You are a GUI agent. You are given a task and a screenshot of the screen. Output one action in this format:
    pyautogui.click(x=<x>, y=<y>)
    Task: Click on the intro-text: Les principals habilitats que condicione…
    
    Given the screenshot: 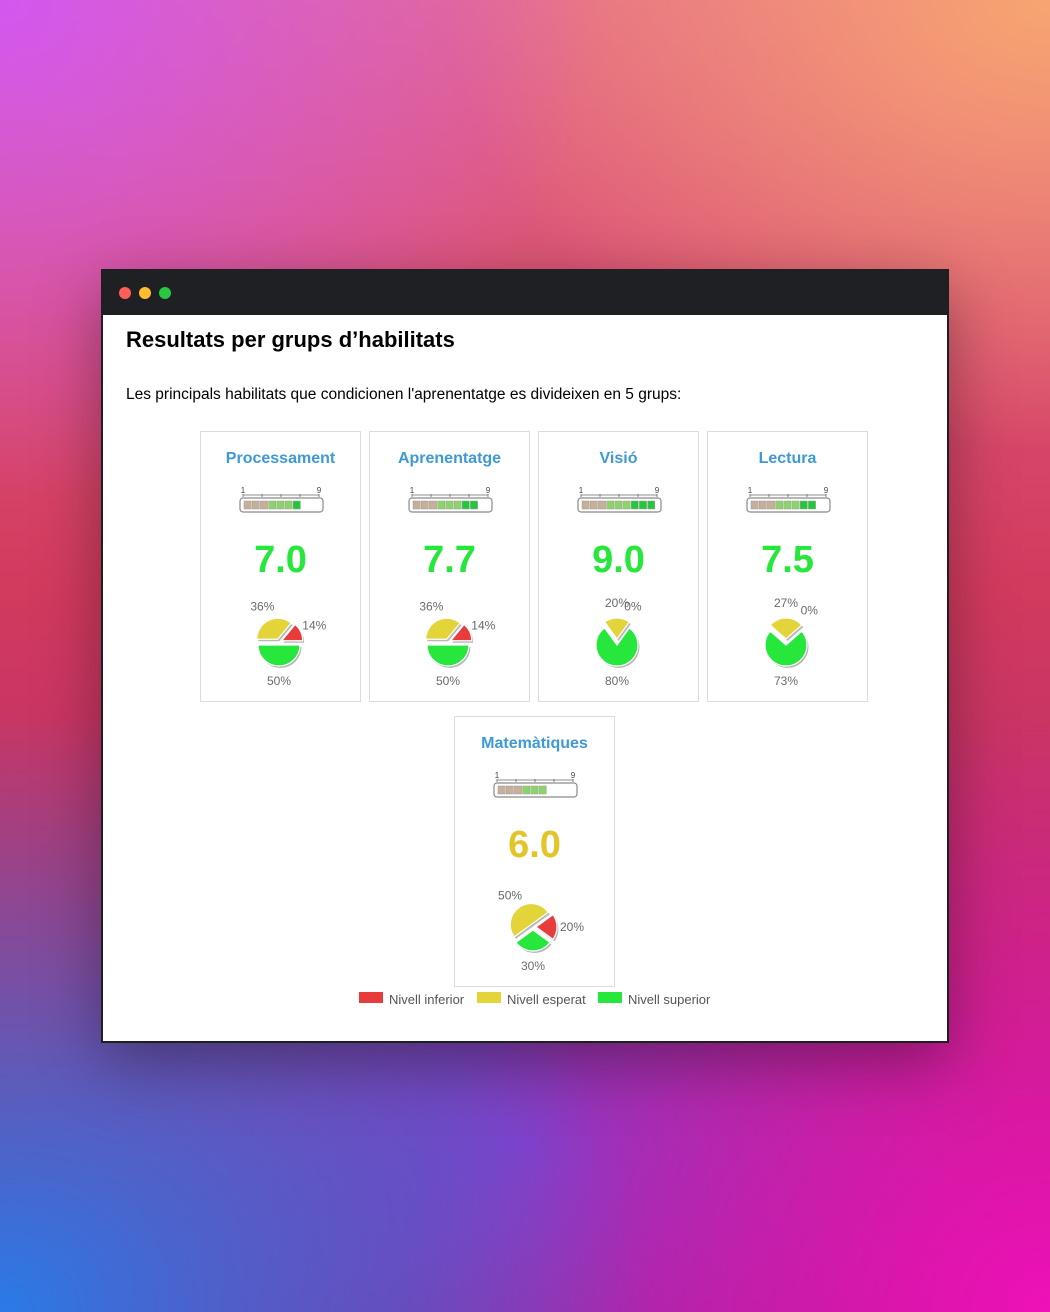 What is the action you would take?
    pyautogui.click(x=404, y=394)
    